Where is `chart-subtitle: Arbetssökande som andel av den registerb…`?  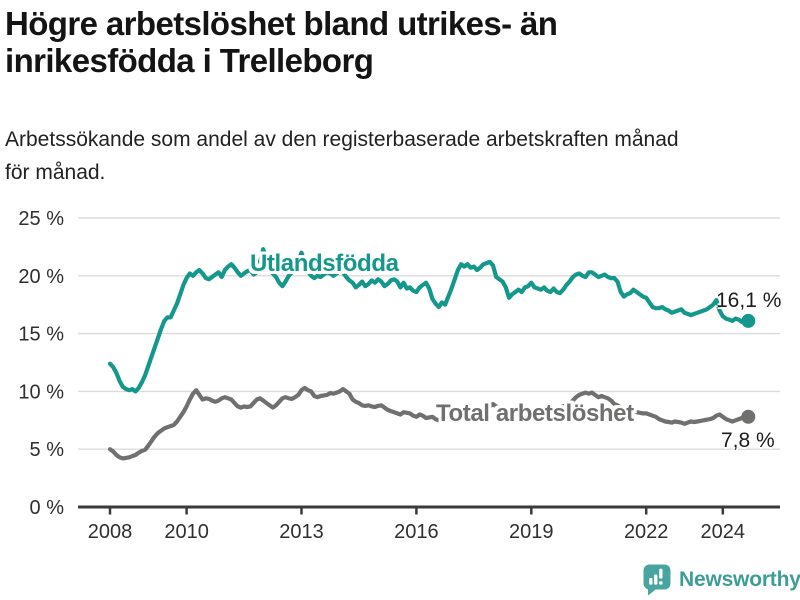 chart-subtitle: Arbetssökande som andel av den registerb… is located at coordinates (400, 156).